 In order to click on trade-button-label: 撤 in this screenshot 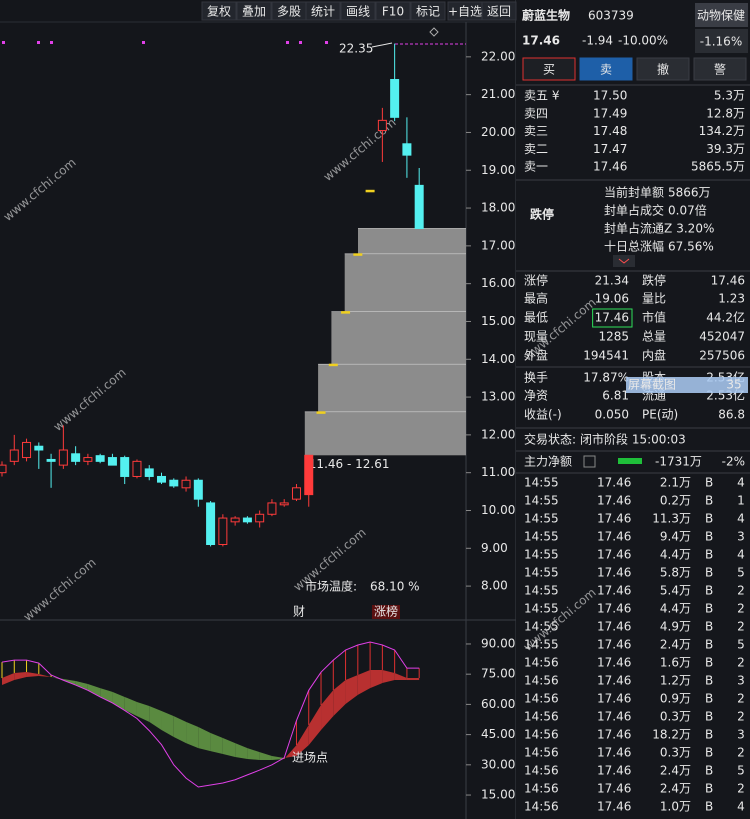, I will do `click(663, 69)`.